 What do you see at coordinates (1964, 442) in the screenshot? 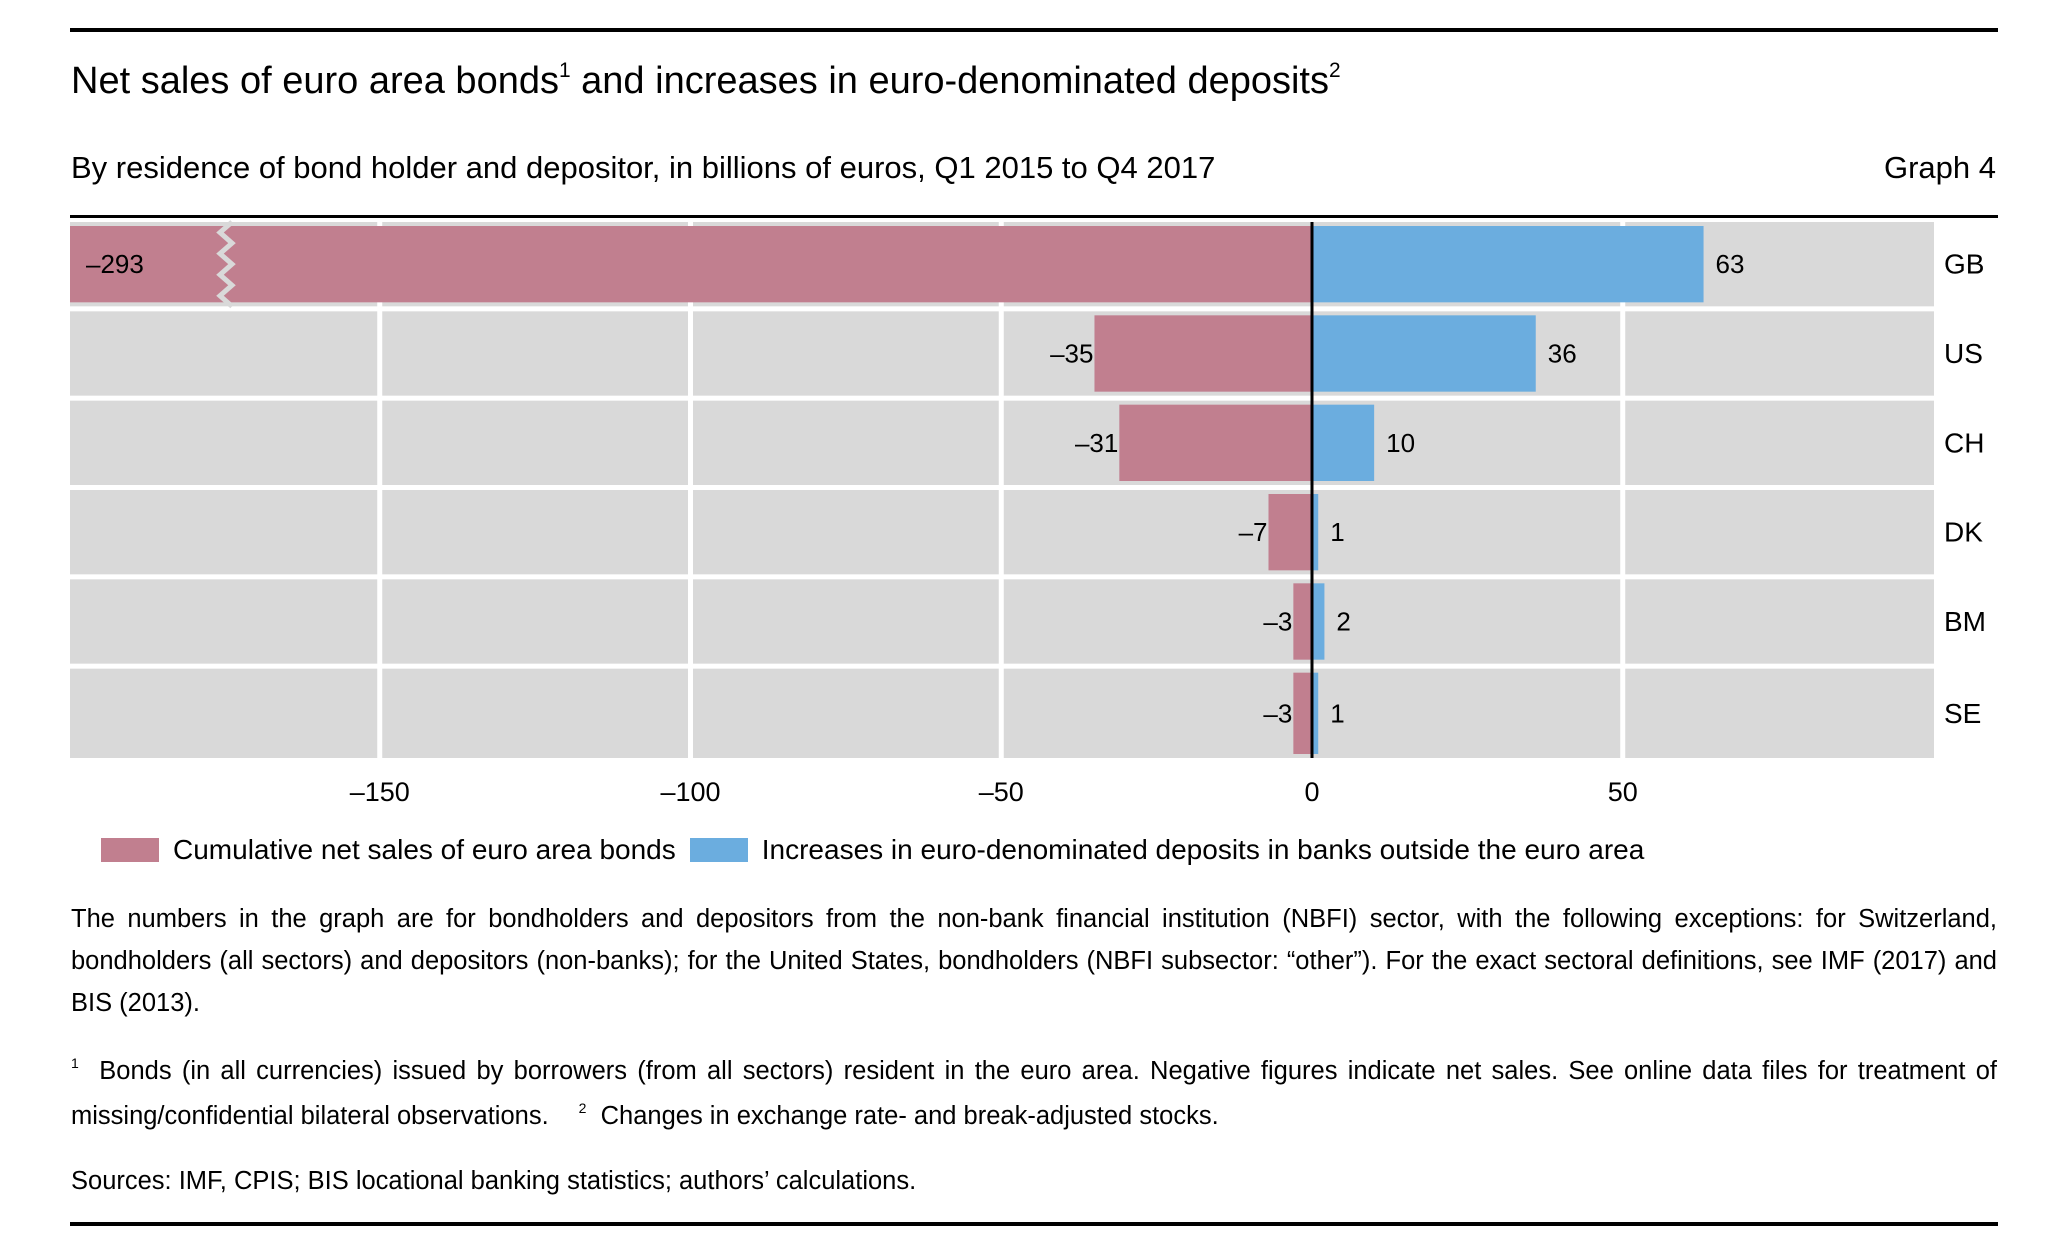
I see `category-label-ch: CH` at bounding box center [1964, 442].